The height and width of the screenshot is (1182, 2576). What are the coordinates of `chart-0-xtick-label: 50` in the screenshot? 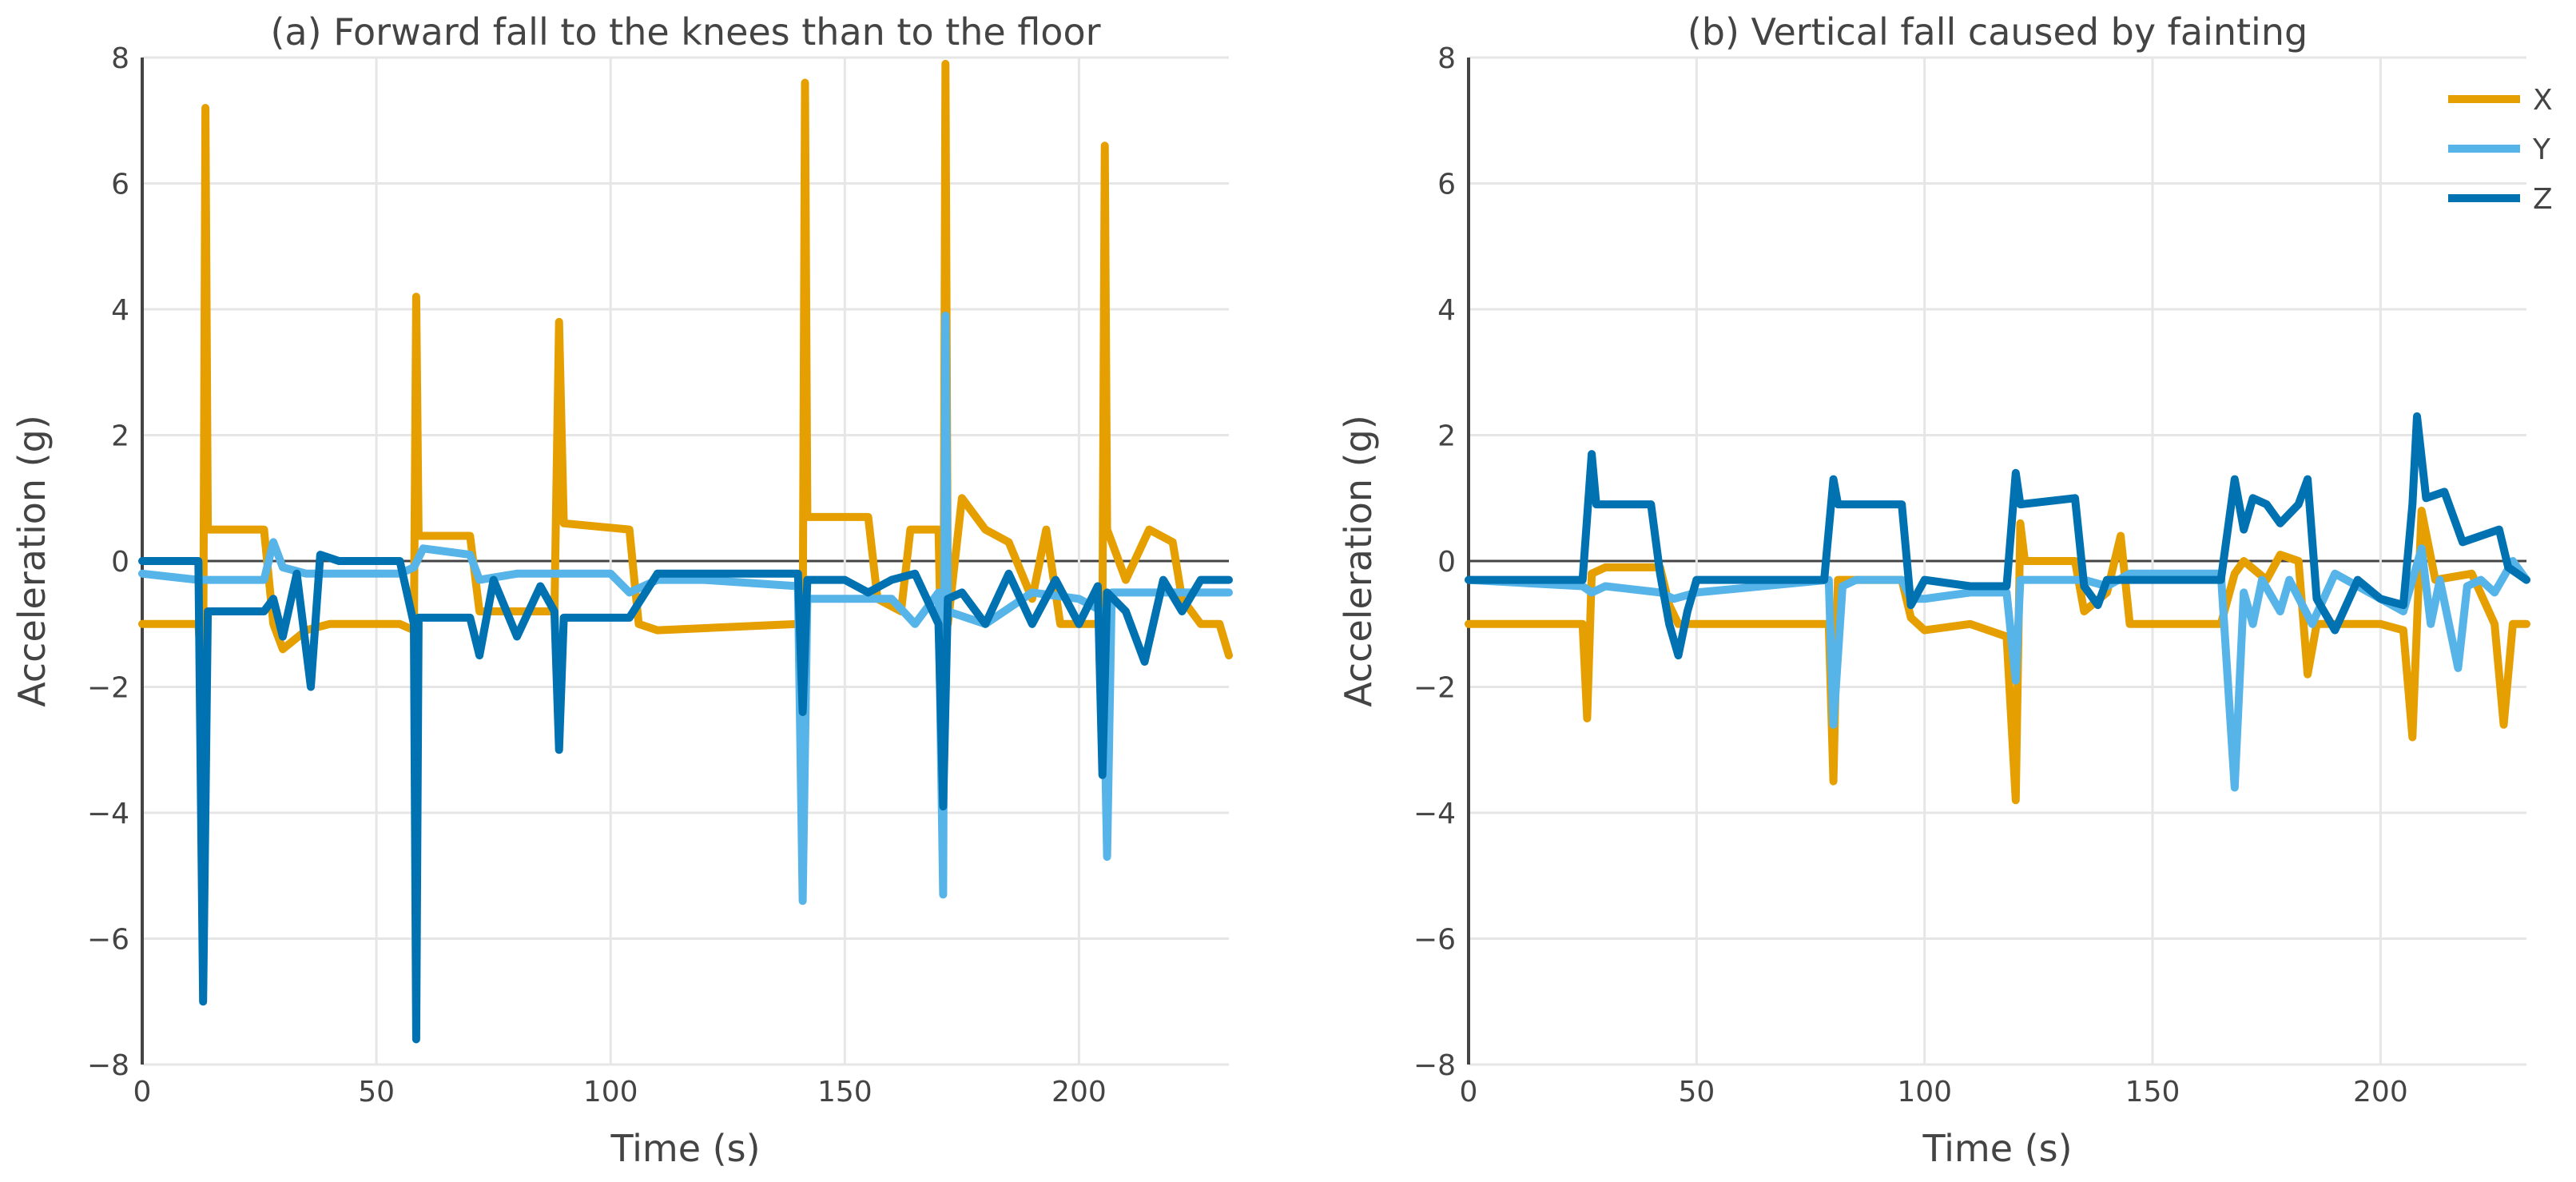 It's located at (376, 1092).